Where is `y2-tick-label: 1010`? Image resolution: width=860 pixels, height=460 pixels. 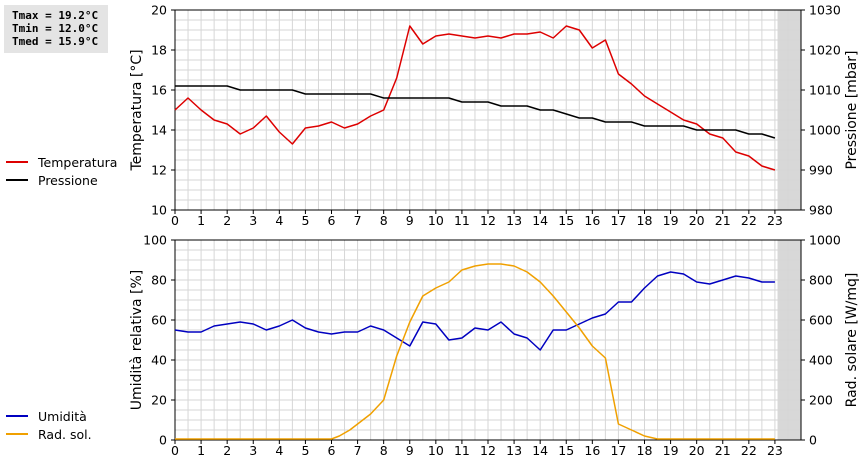 y2-tick-label: 1010 is located at coordinates (825, 90).